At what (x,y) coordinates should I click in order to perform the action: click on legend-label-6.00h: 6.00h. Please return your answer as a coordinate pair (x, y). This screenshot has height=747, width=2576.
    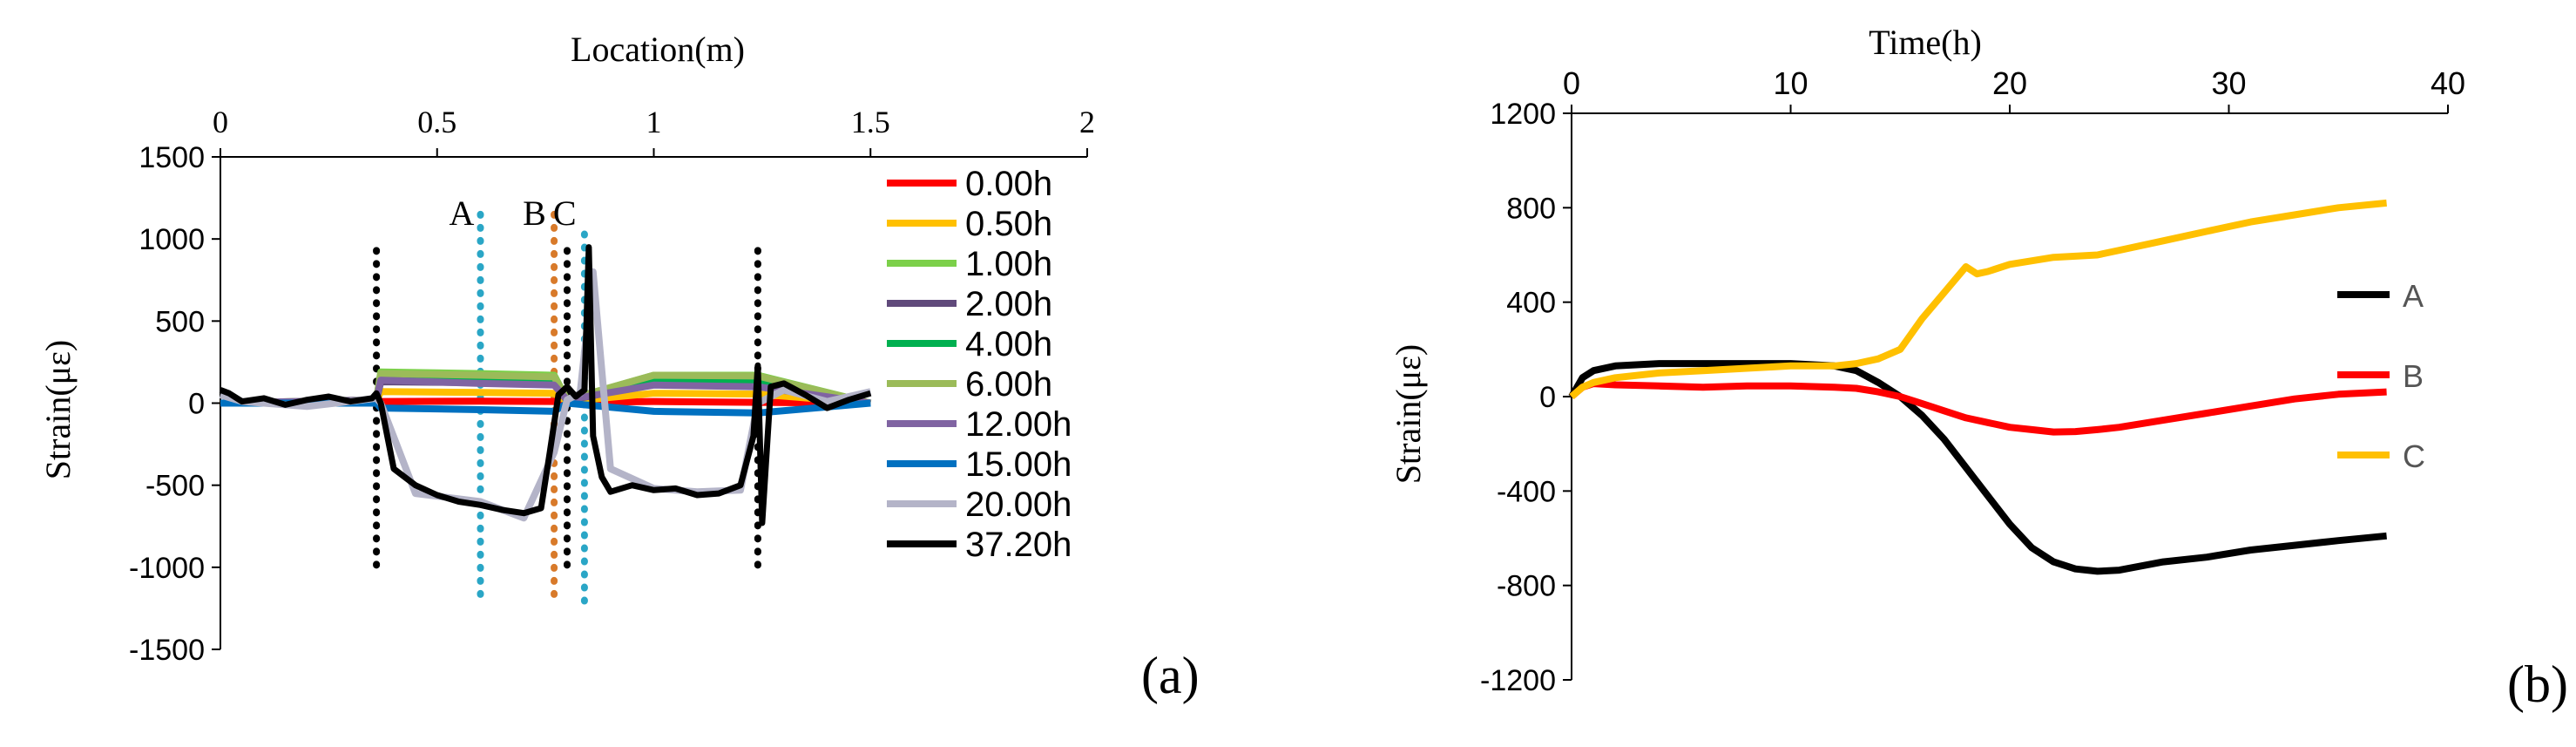
    Looking at the image, I should click on (1008, 384).